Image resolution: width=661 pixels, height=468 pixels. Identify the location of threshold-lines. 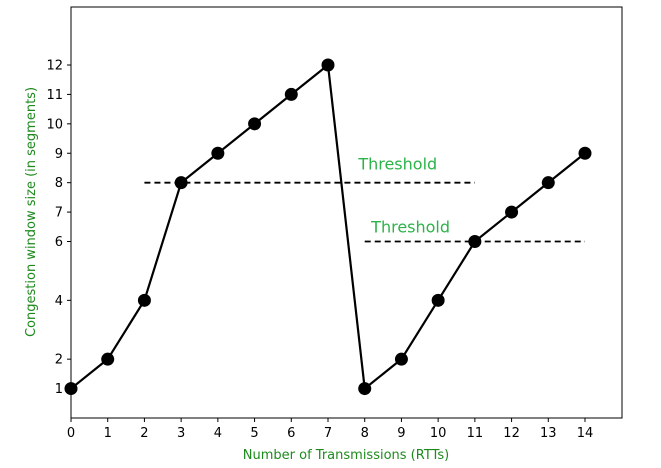
(364, 212).